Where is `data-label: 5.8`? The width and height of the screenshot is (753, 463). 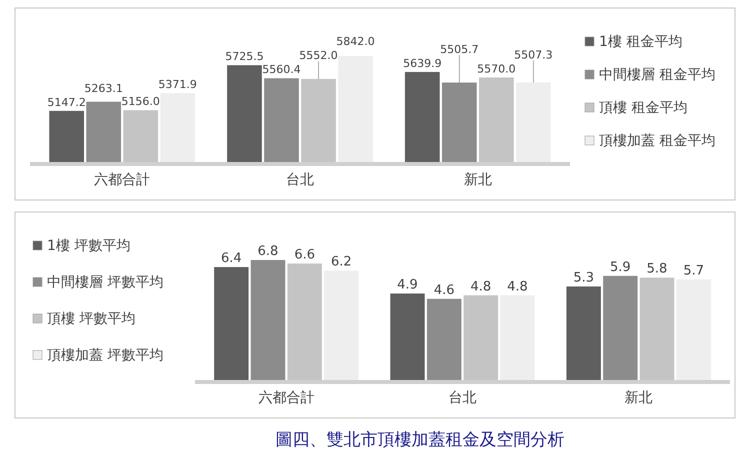 data-label: 5.8 is located at coordinates (657, 269).